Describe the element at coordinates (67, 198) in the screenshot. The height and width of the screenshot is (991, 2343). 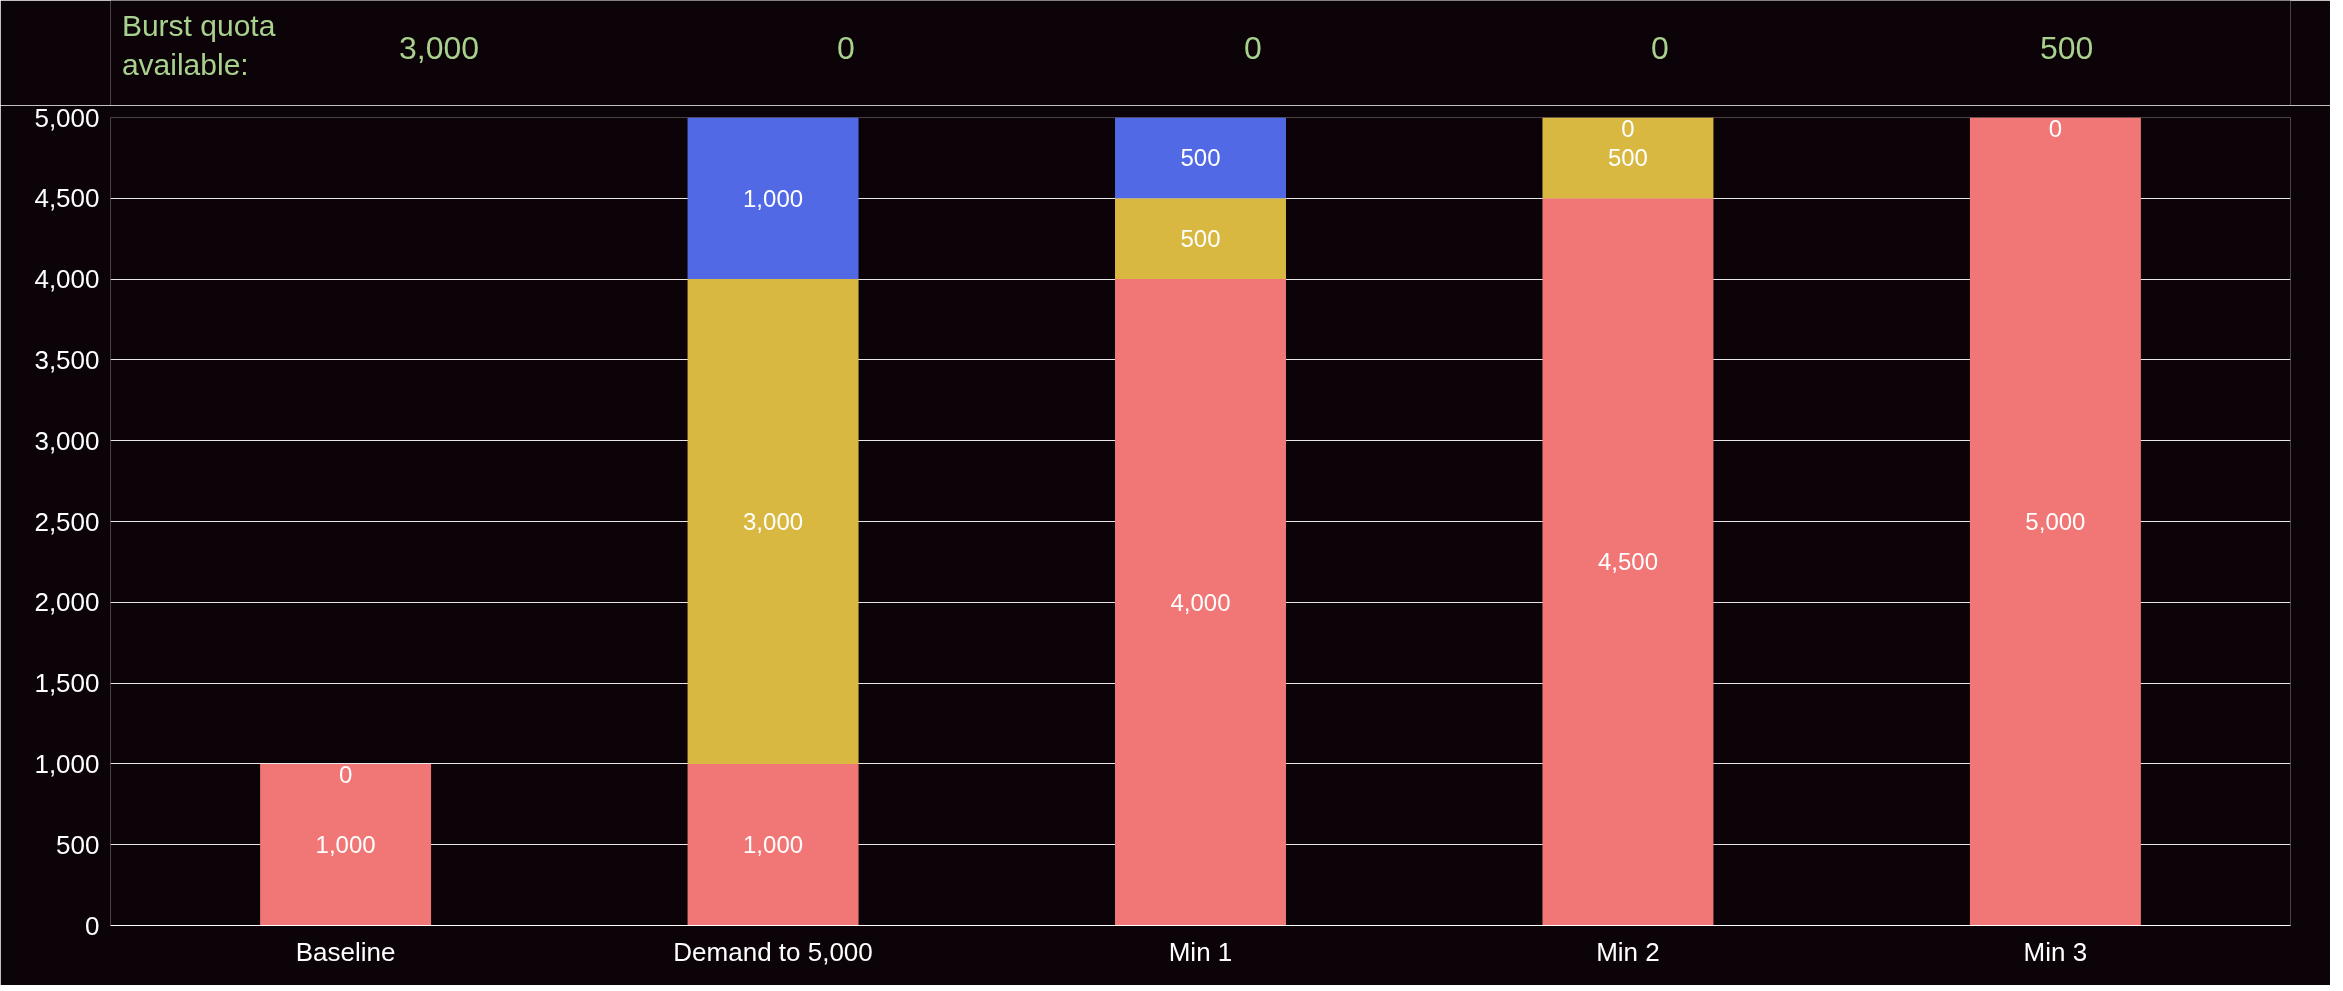
I see `y-tick-label: 4,500` at that location.